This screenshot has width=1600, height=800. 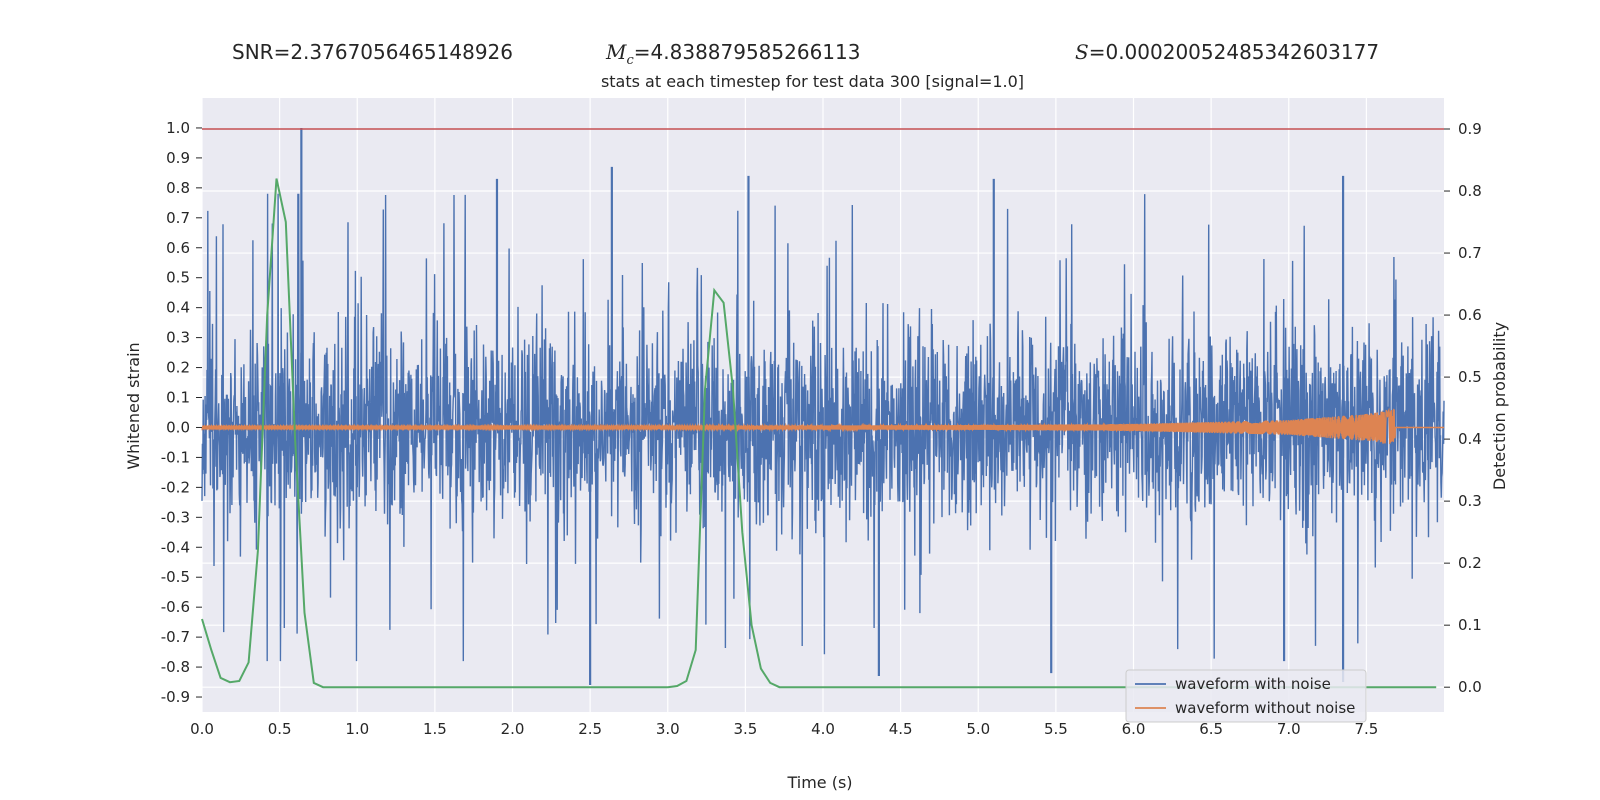 I want to click on y2-tick-label: 0.3, so click(x=1470, y=501).